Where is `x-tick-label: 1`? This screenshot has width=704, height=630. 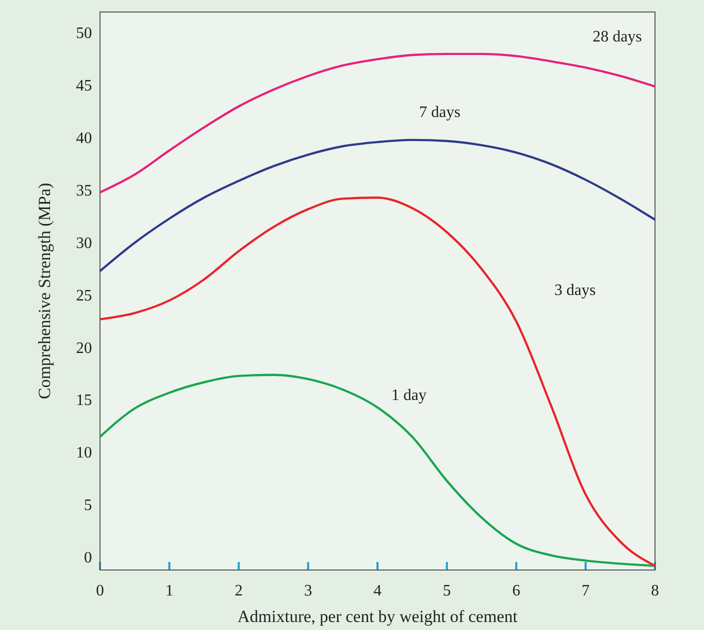
x-tick-label: 1 is located at coordinates (169, 591).